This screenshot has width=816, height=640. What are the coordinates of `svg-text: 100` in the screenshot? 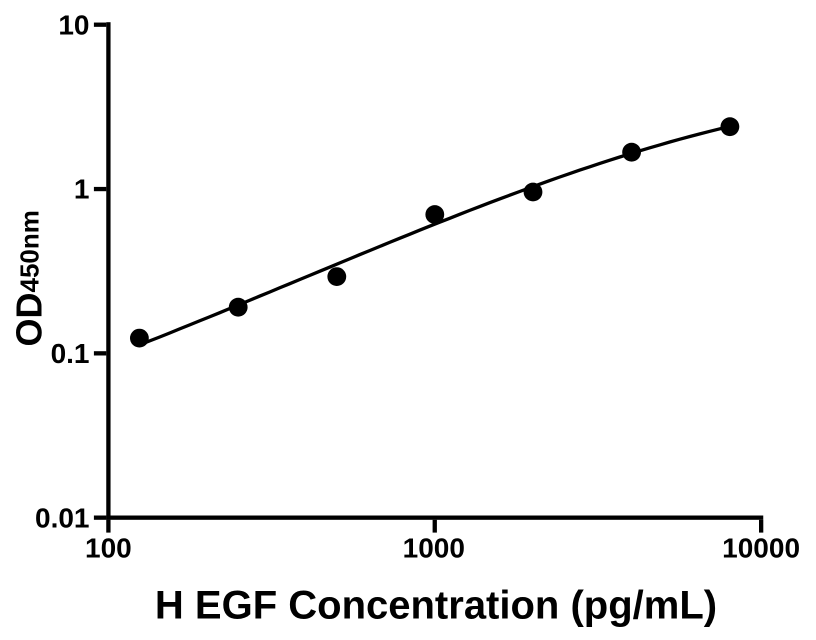 It's located at (108, 547).